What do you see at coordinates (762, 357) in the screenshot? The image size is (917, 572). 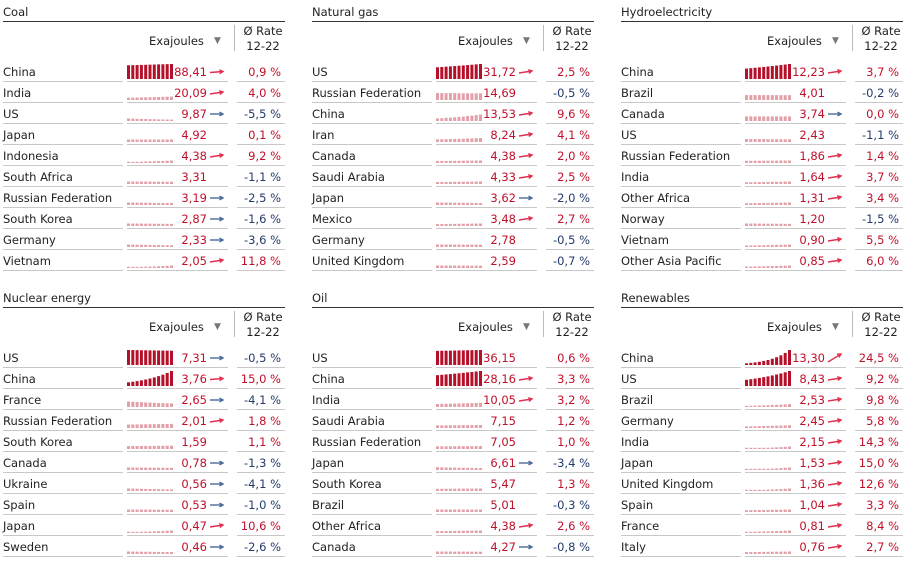 I see `table-row: China 13,30 24,5 %` at bounding box center [762, 357].